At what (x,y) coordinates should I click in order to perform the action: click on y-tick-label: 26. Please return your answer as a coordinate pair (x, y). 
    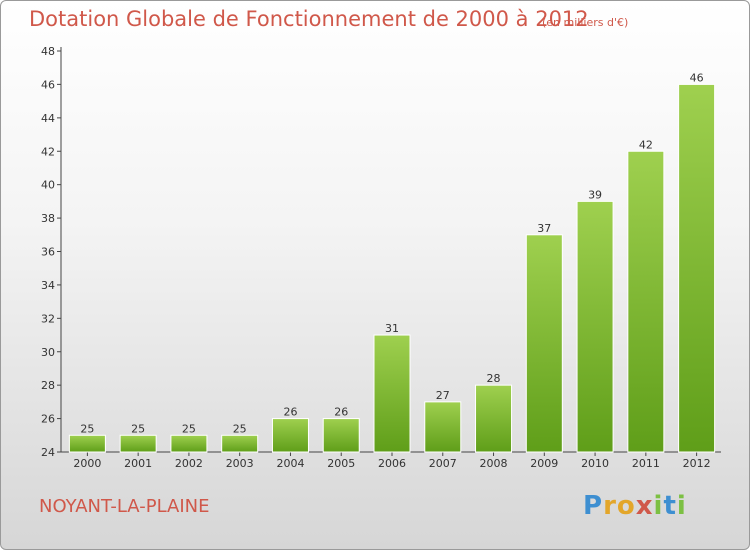
    Looking at the image, I should click on (48, 419).